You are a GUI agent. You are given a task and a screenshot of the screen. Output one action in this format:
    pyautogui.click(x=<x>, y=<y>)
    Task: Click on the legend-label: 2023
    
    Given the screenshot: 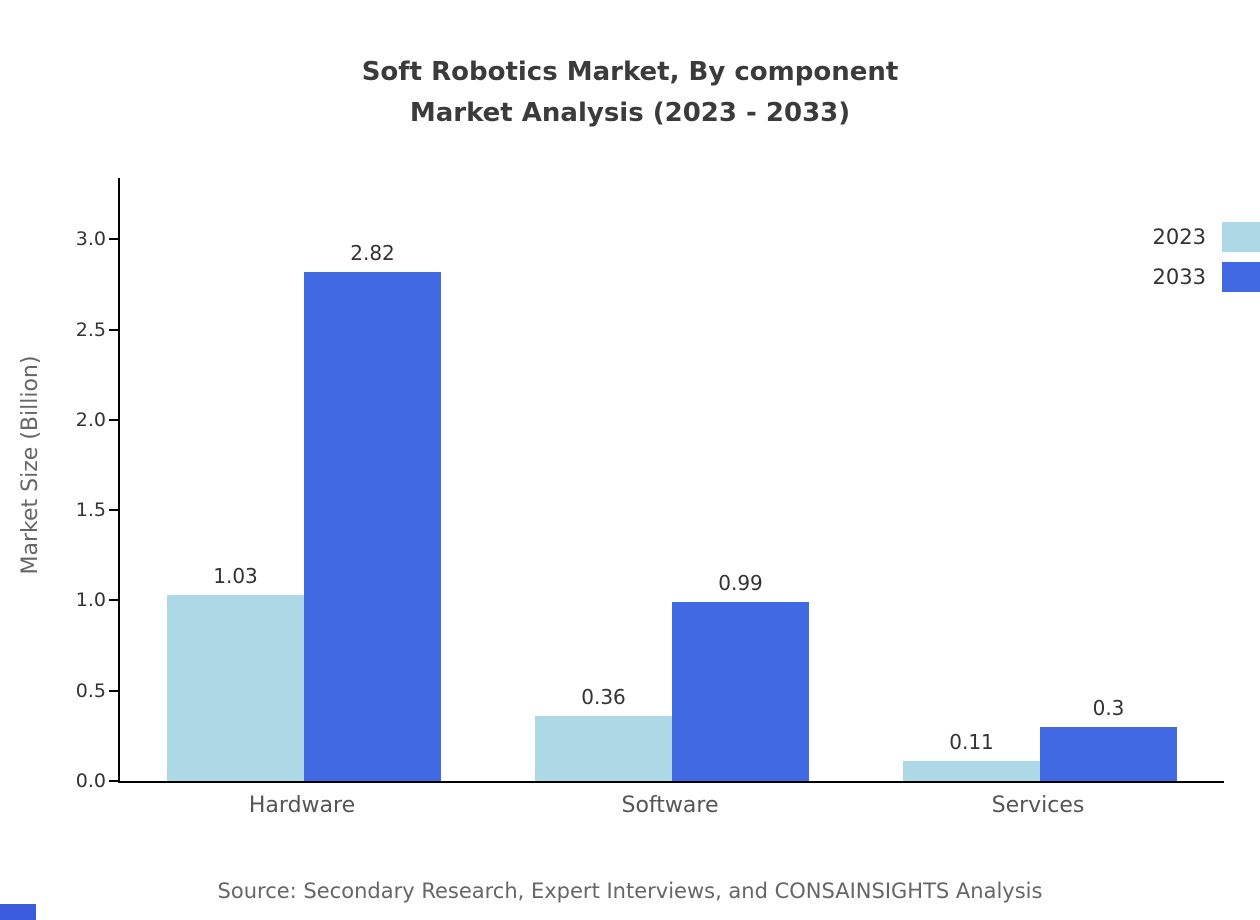 What is the action you would take?
    pyautogui.click(x=1179, y=236)
    